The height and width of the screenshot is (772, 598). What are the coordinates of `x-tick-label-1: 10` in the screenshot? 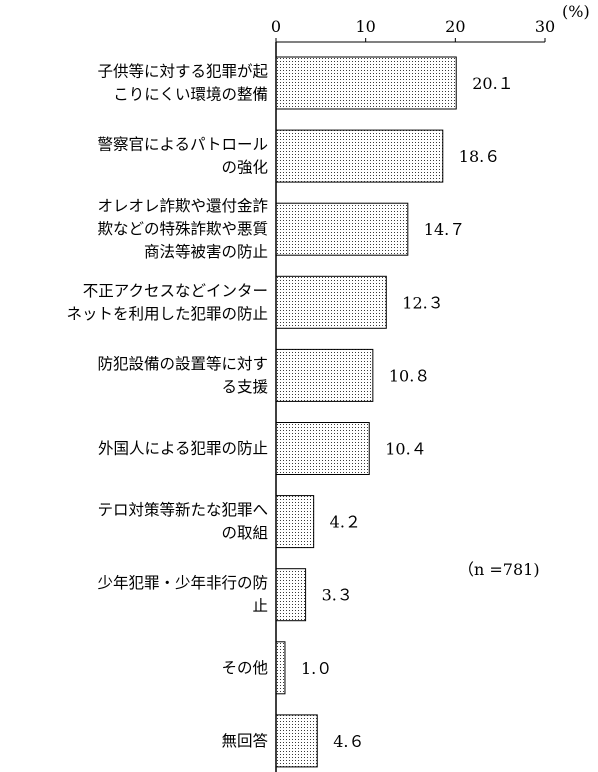 It's located at (365, 26).